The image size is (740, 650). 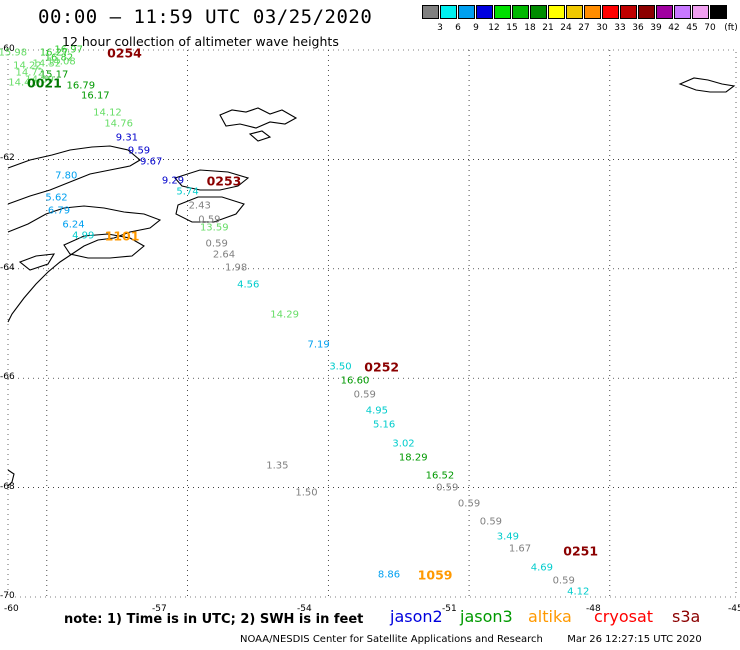 What do you see at coordinates (107, 113) in the screenshot?
I see `swh-value-label: 14.12` at bounding box center [107, 113].